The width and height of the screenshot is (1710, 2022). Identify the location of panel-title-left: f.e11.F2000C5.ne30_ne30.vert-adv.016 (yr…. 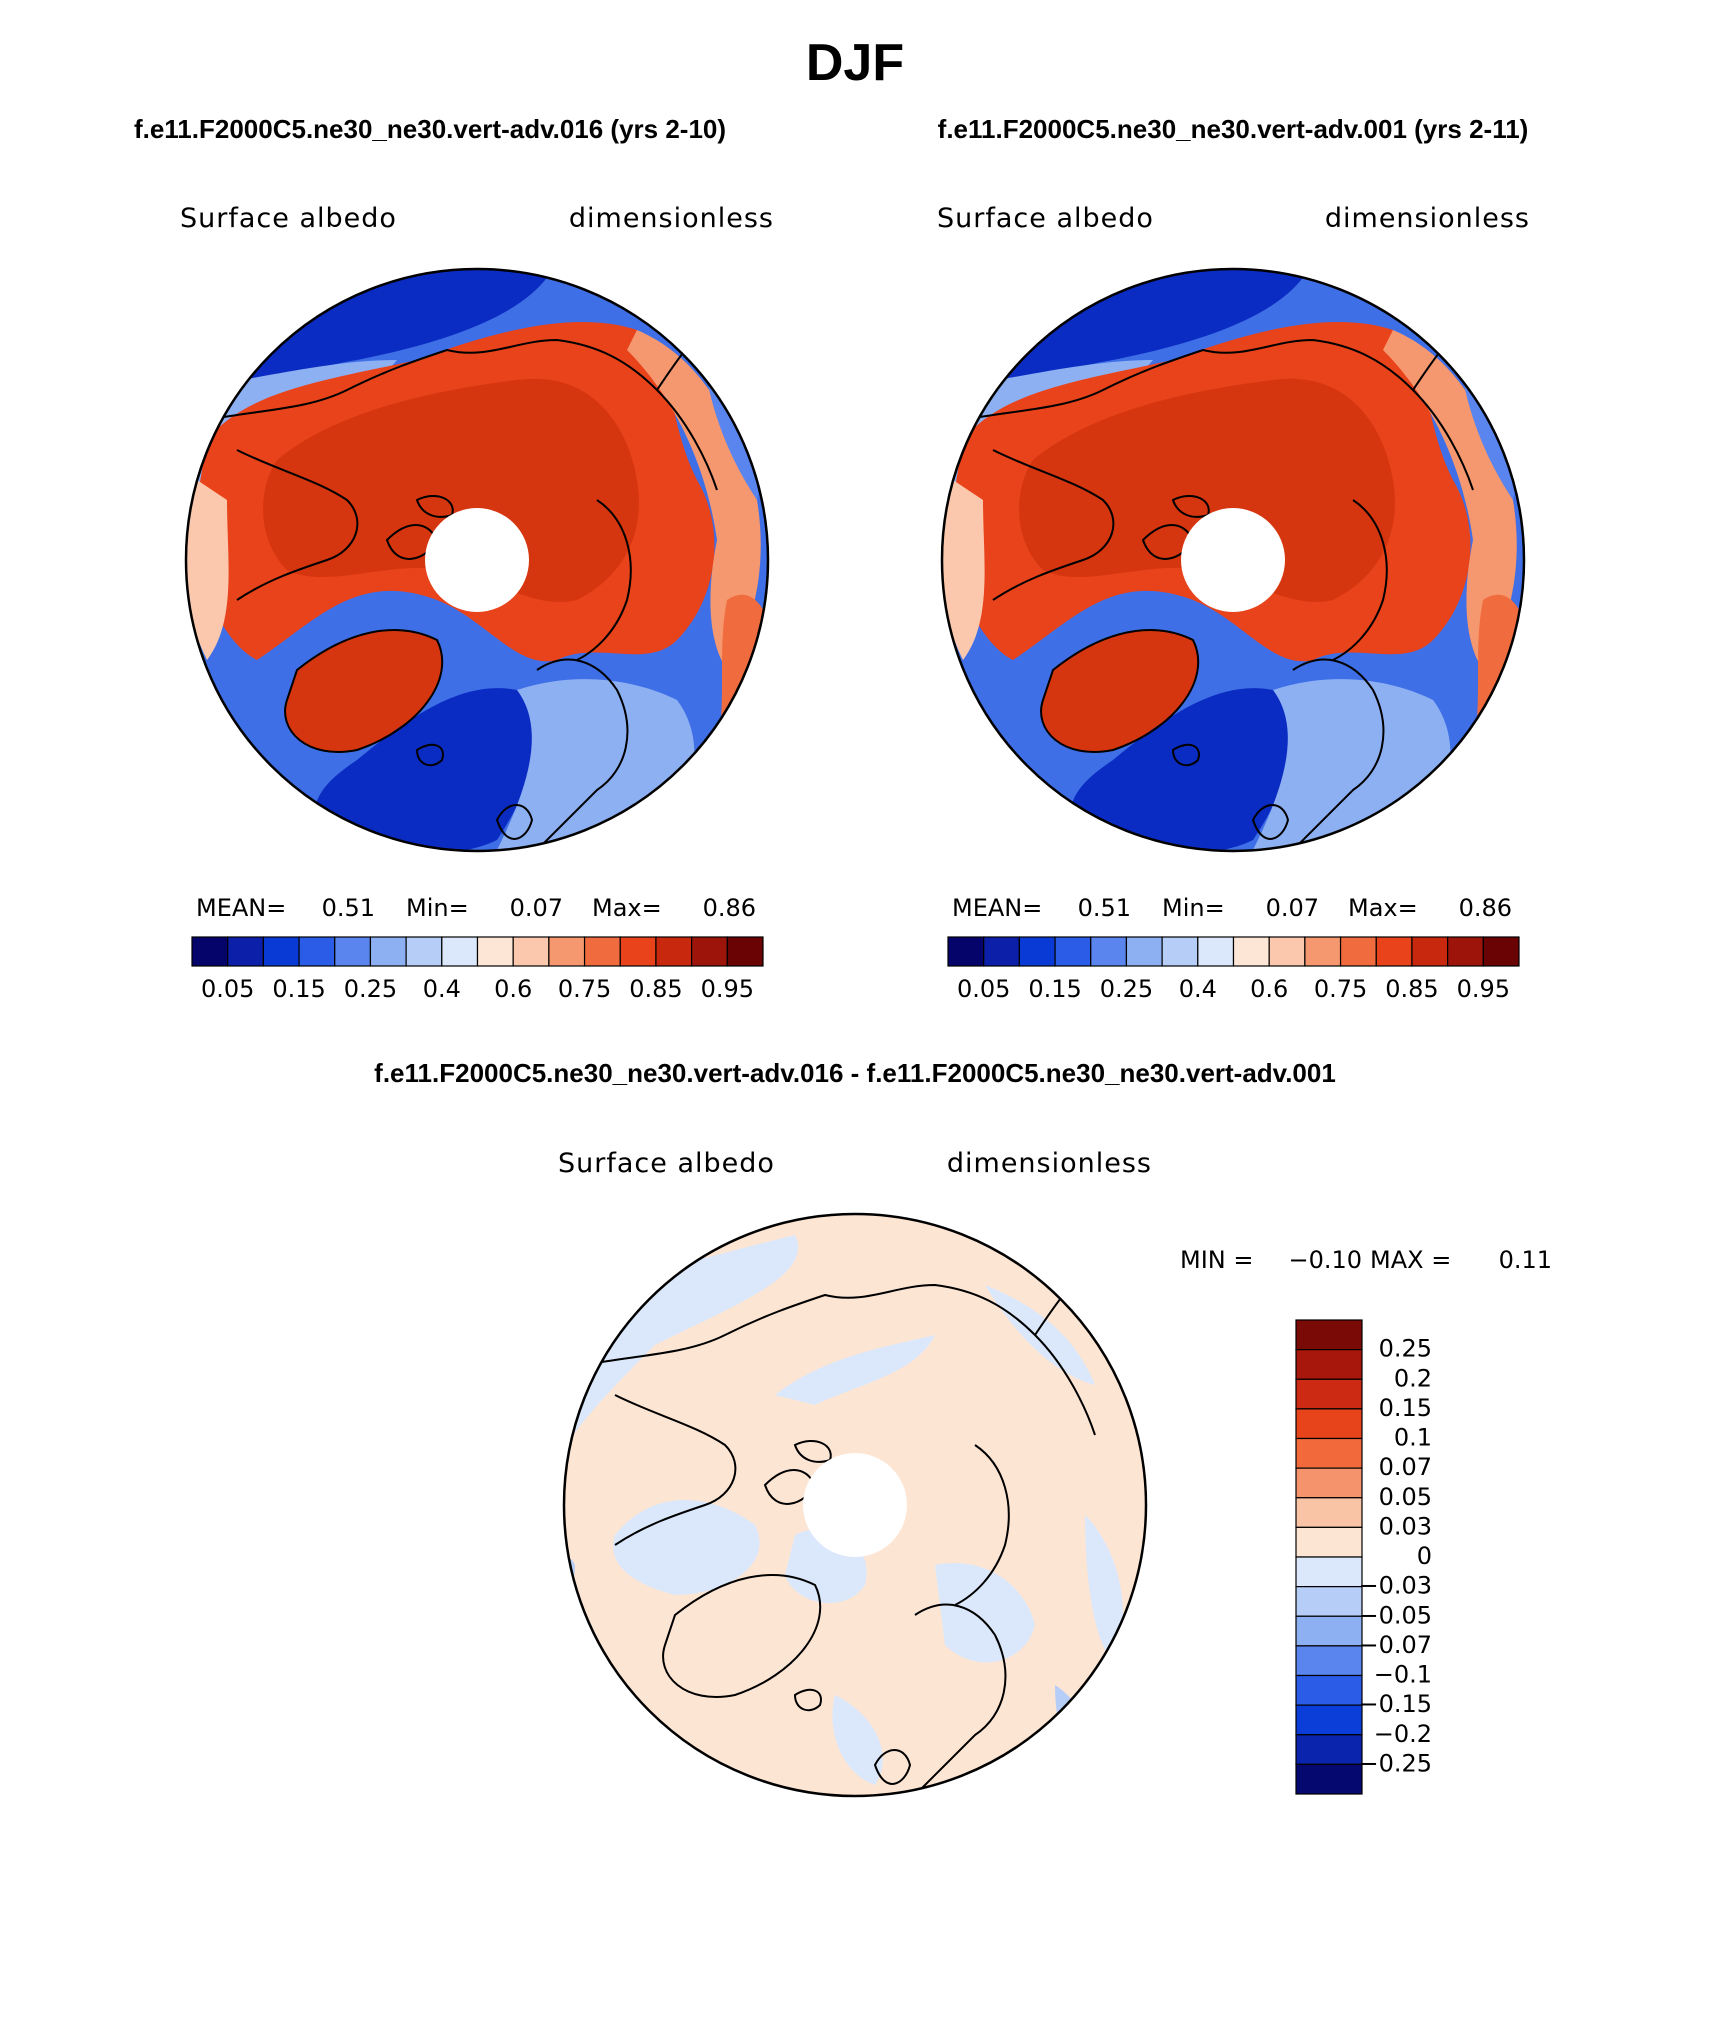
(430, 129).